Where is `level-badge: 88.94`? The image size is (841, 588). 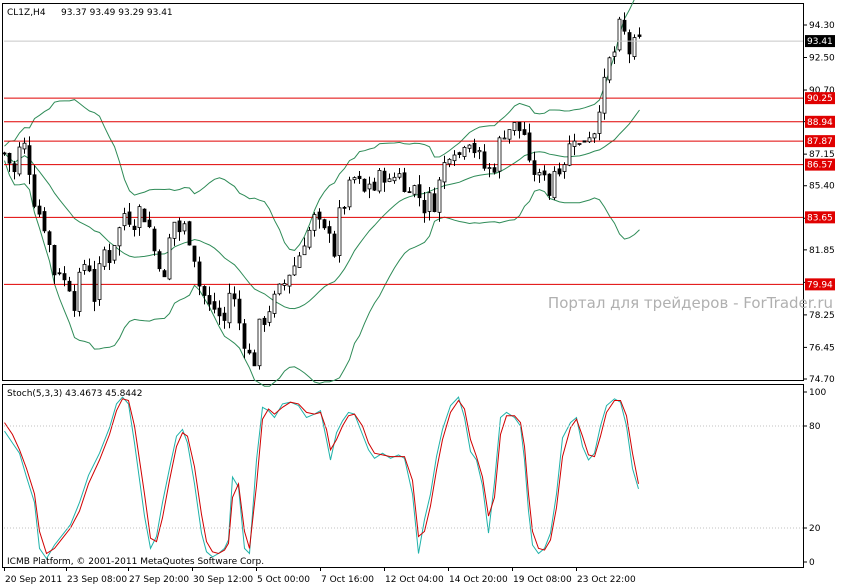 level-badge: 88.94 is located at coordinates (820, 121).